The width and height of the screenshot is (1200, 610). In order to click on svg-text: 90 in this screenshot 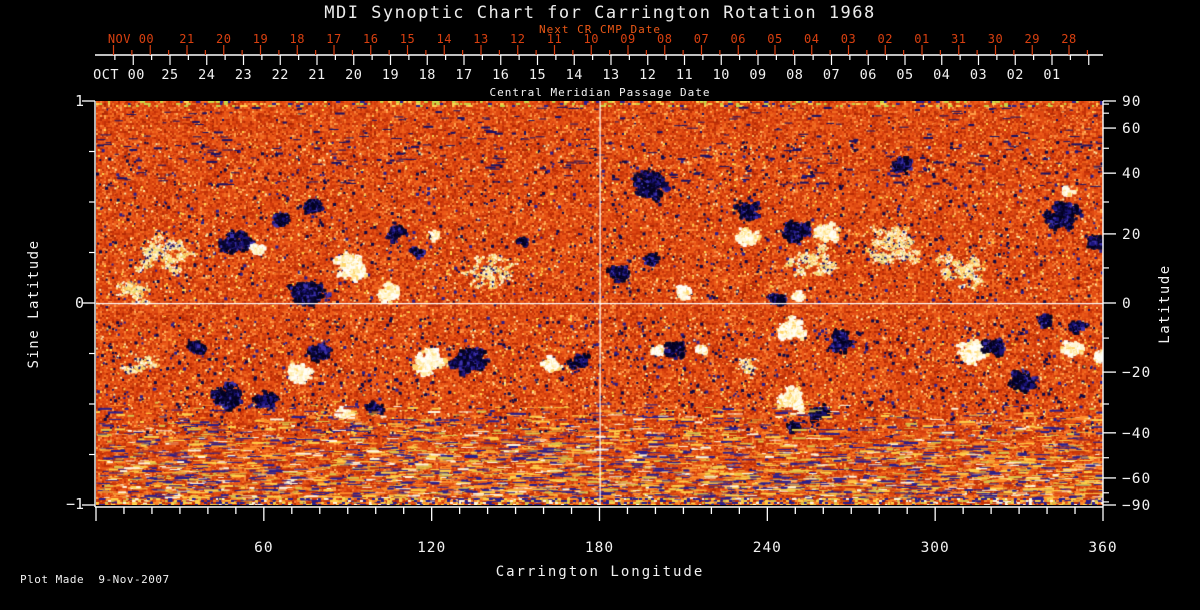, I will do `click(1131, 102)`.